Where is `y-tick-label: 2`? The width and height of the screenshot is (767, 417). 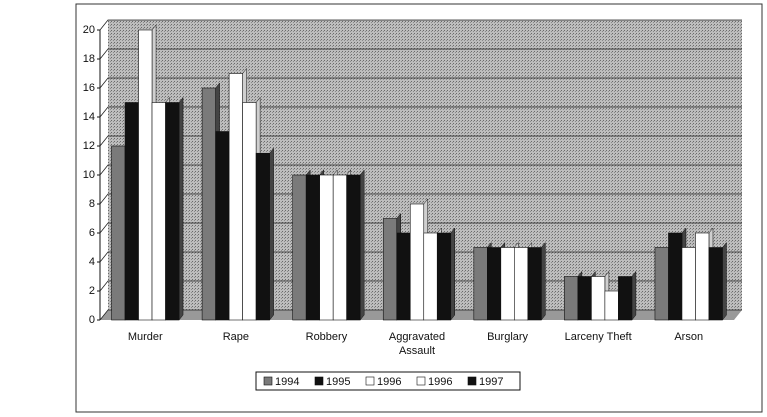 y-tick-label: 2 is located at coordinates (92, 291).